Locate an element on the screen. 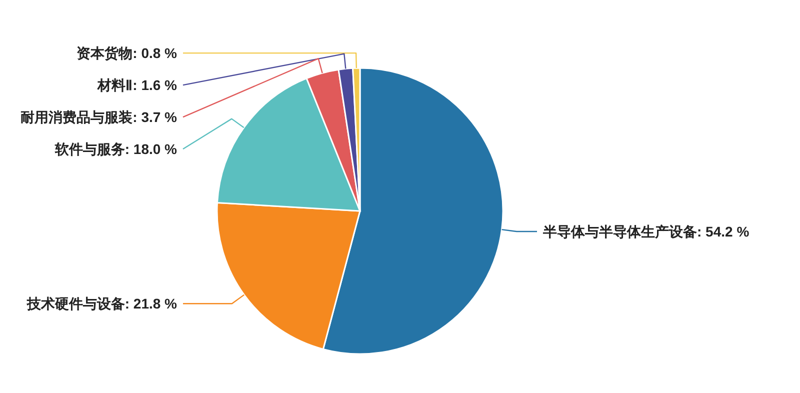 This screenshot has height=393, width=800. slice-label: 材料Ⅱ: 1.6 % is located at coordinates (137, 85).